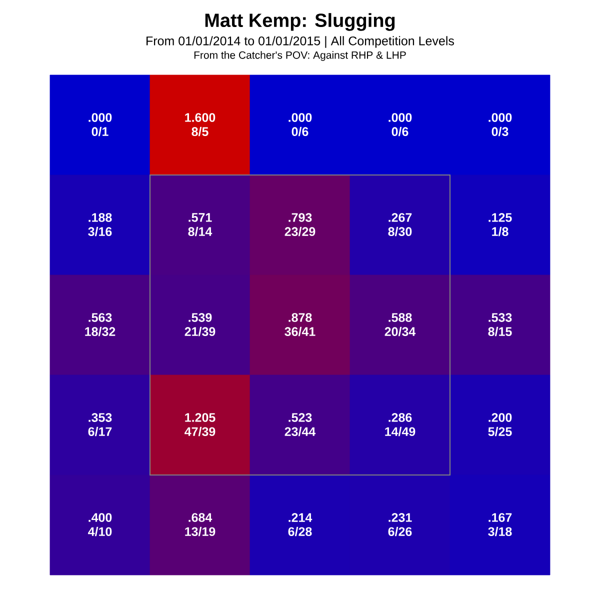 This screenshot has width=600, height=600. Describe the element at coordinates (500, 431) in the screenshot. I see `annotation: 5/25` at that location.